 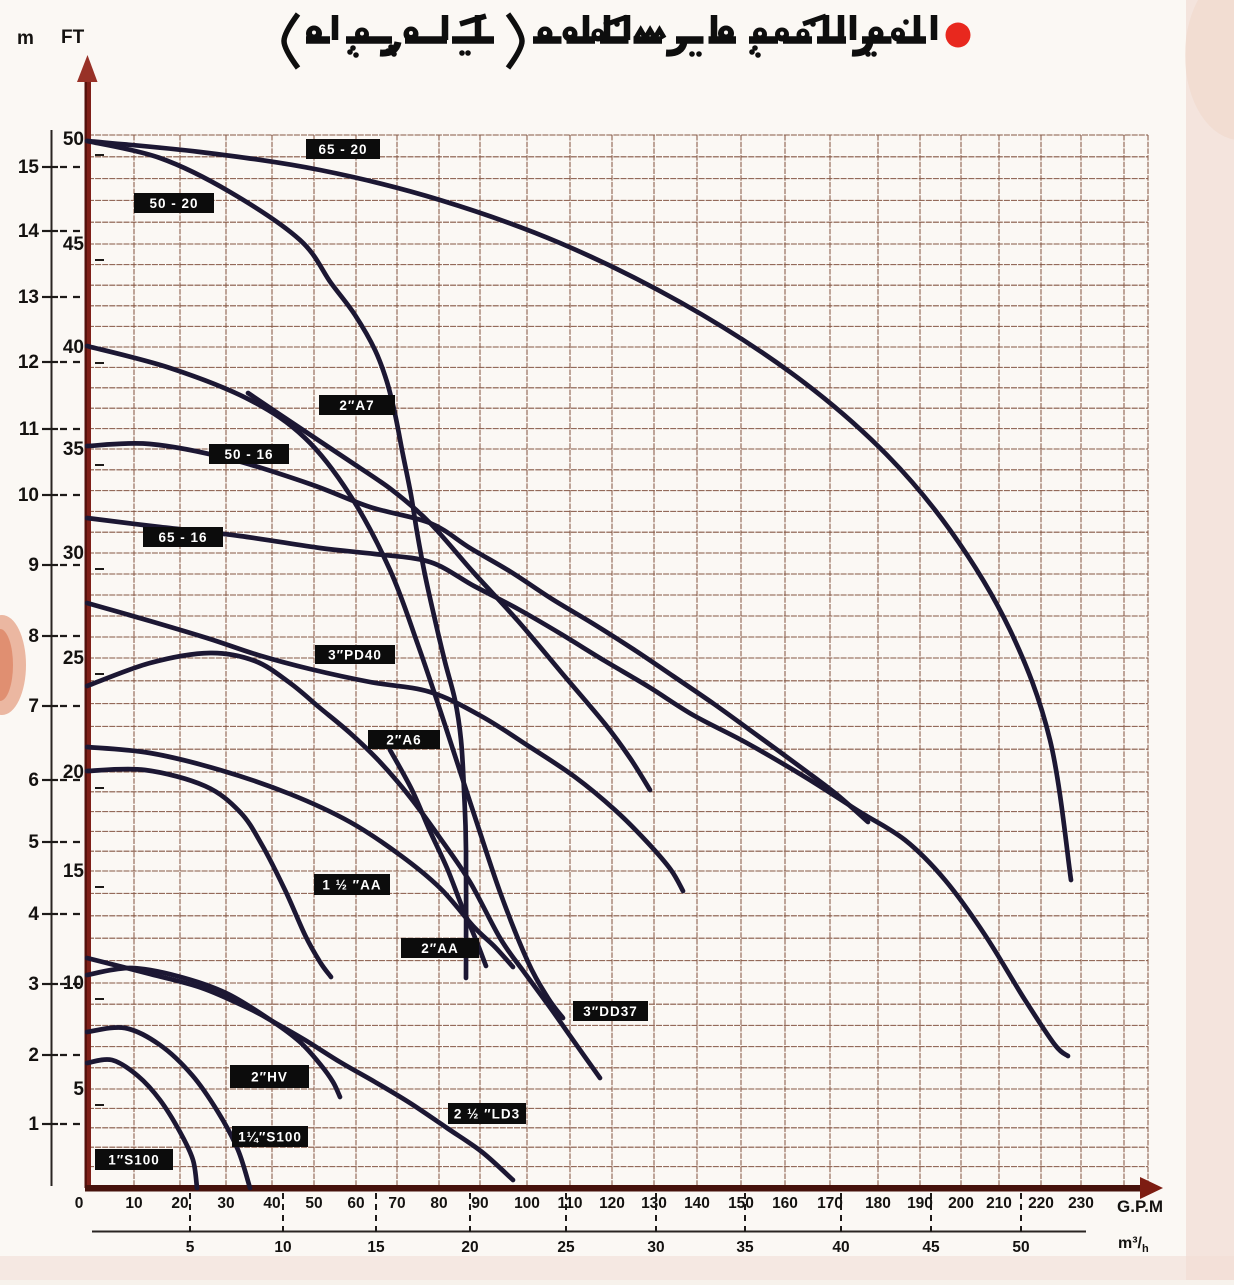 I want to click on svg-text: 9, so click(x=33, y=565).